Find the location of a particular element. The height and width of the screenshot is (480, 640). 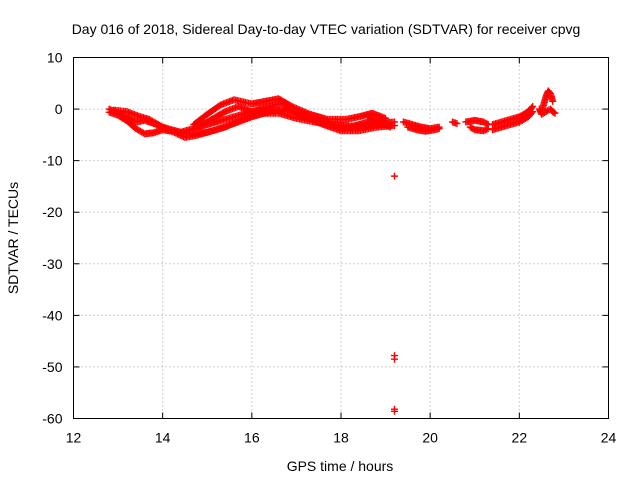

x-tick-label: 24 is located at coordinates (609, 438).